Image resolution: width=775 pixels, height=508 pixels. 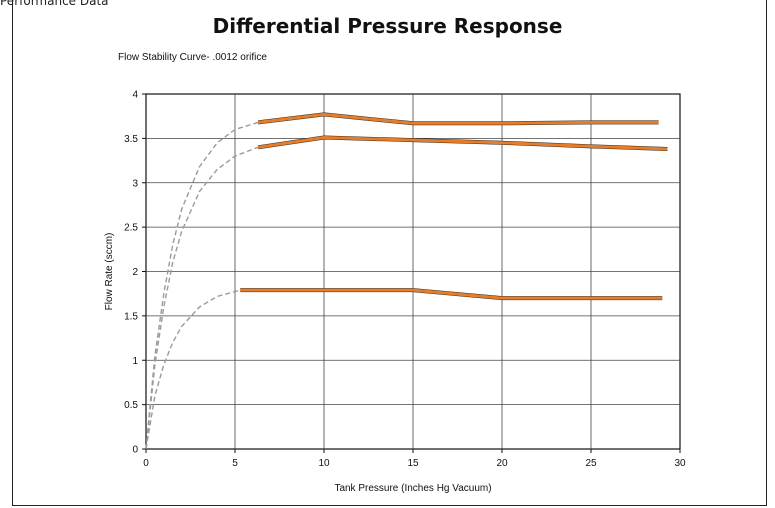 I want to click on y-tick-label: 2.5, so click(x=131, y=228).